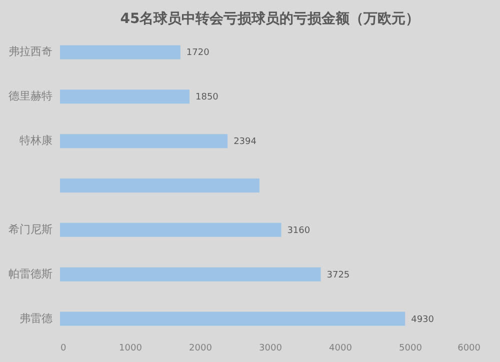 Image resolution: width=500 pixels, height=362 pixels. What do you see at coordinates (30, 51) in the screenshot?
I see `y-tick-label: 弗拉西奇` at bounding box center [30, 51].